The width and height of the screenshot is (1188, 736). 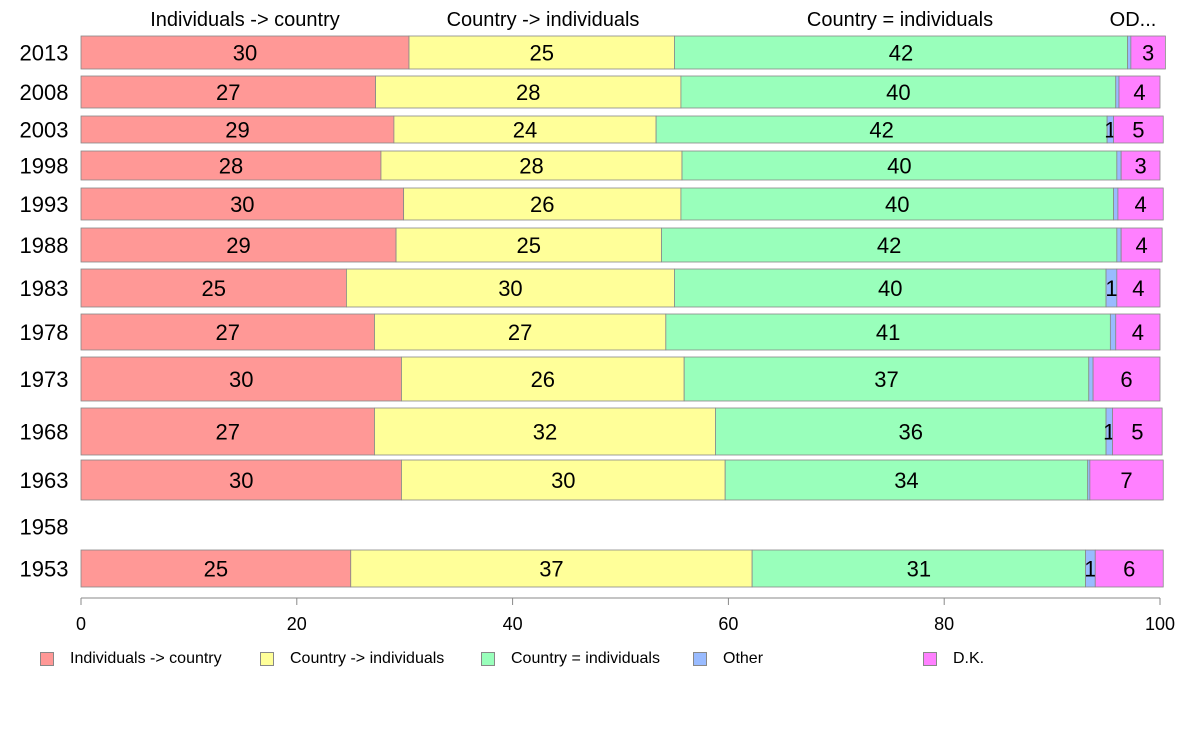 What do you see at coordinates (543, 20) in the screenshot?
I see `column-header: Country -> individuals` at bounding box center [543, 20].